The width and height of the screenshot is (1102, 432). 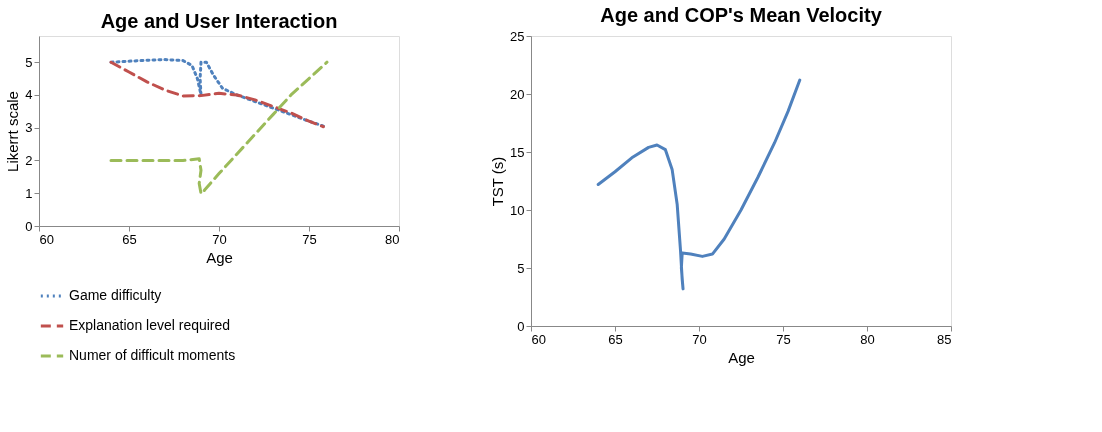 I want to click on y-tick-label: 2, so click(x=29, y=160).